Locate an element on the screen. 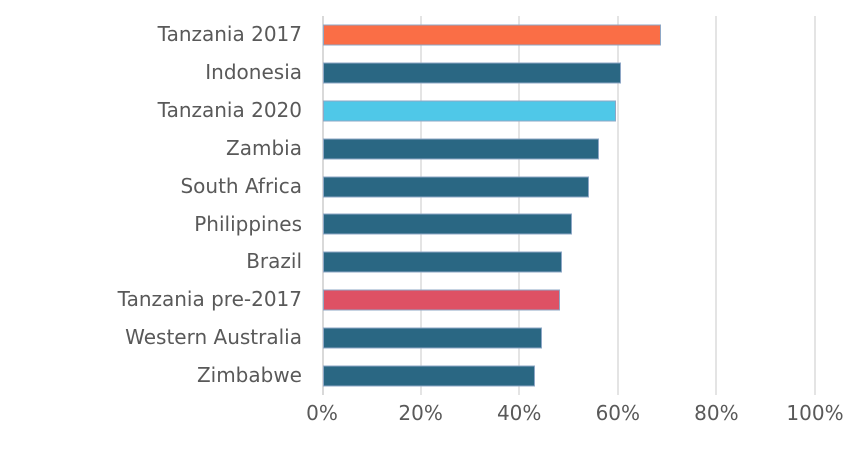 This screenshot has width=852, height=449. tick-label: 20% is located at coordinates (420, 413).